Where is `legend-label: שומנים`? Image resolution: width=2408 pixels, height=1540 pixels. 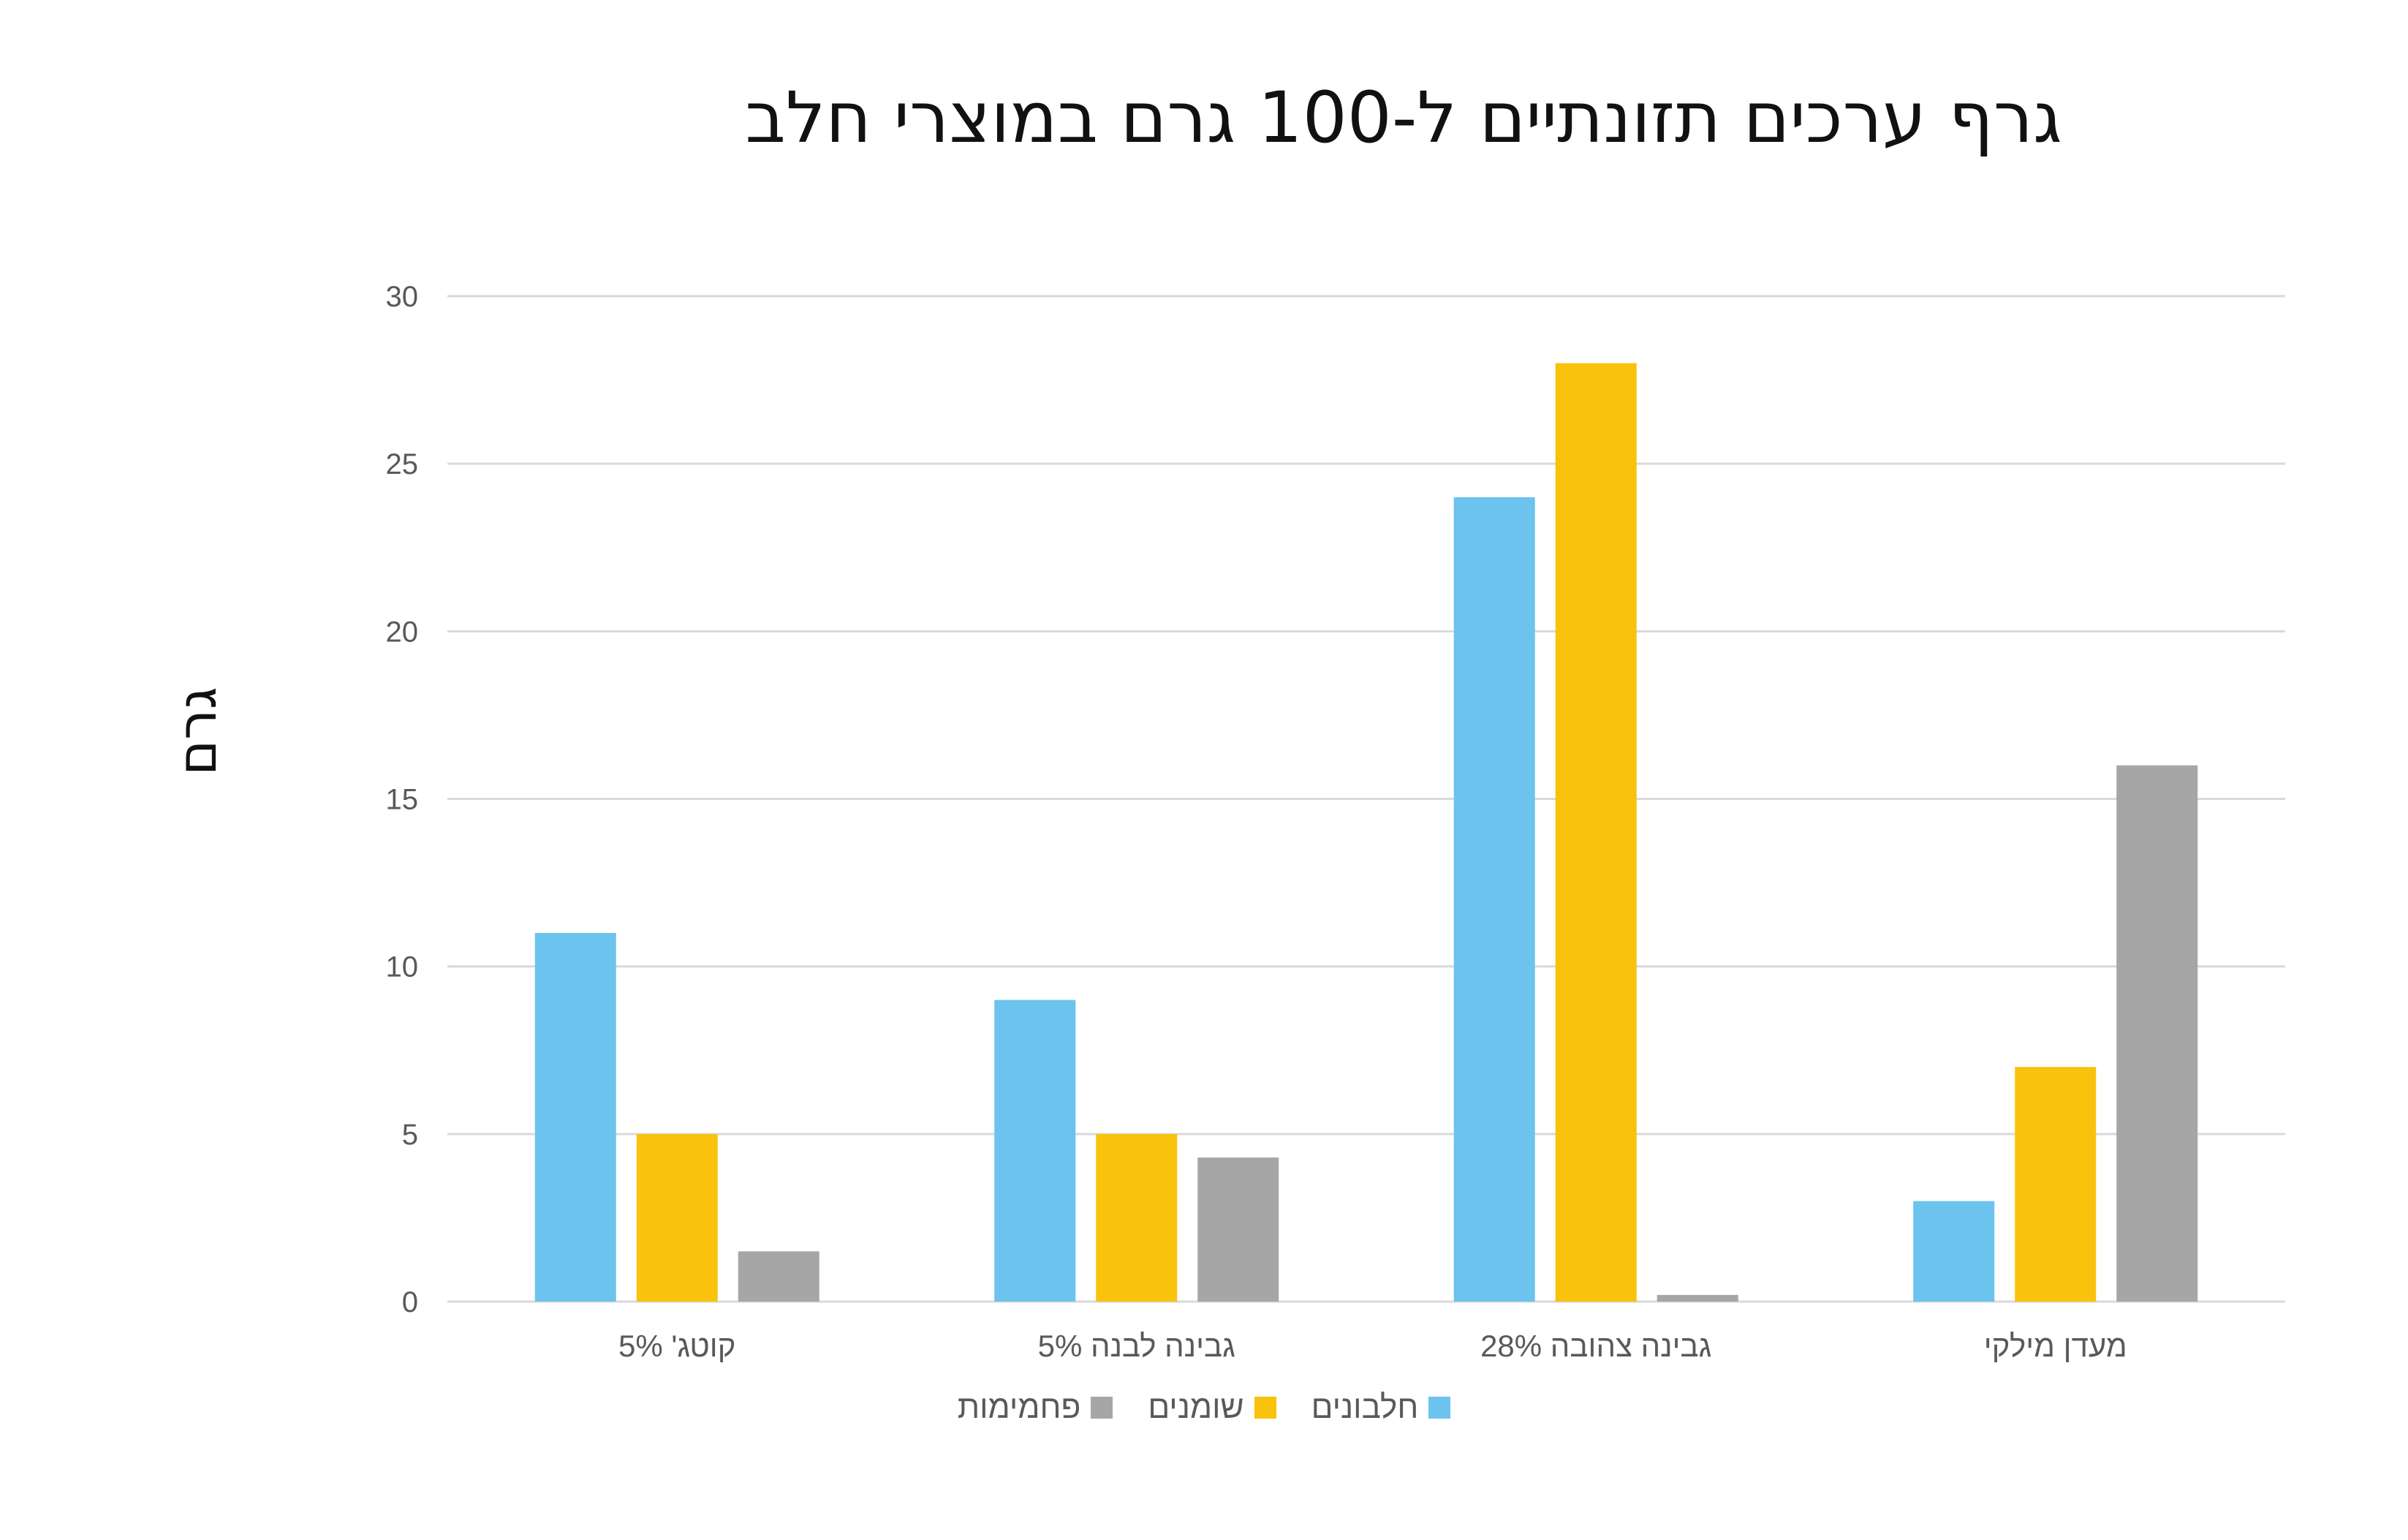 legend-label: שומנים is located at coordinates (1196, 1407).